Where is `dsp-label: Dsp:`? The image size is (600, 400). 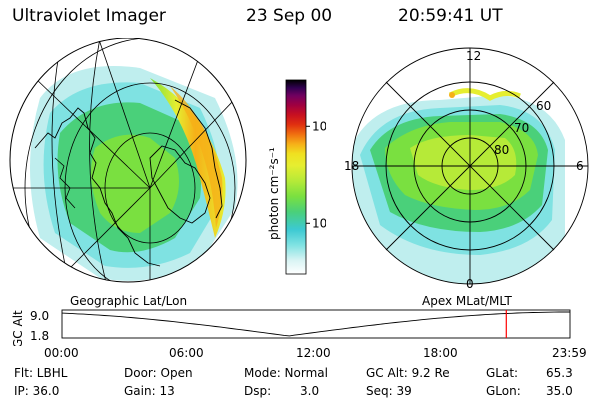
dsp-label: Dsp: is located at coordinates (258, 391).